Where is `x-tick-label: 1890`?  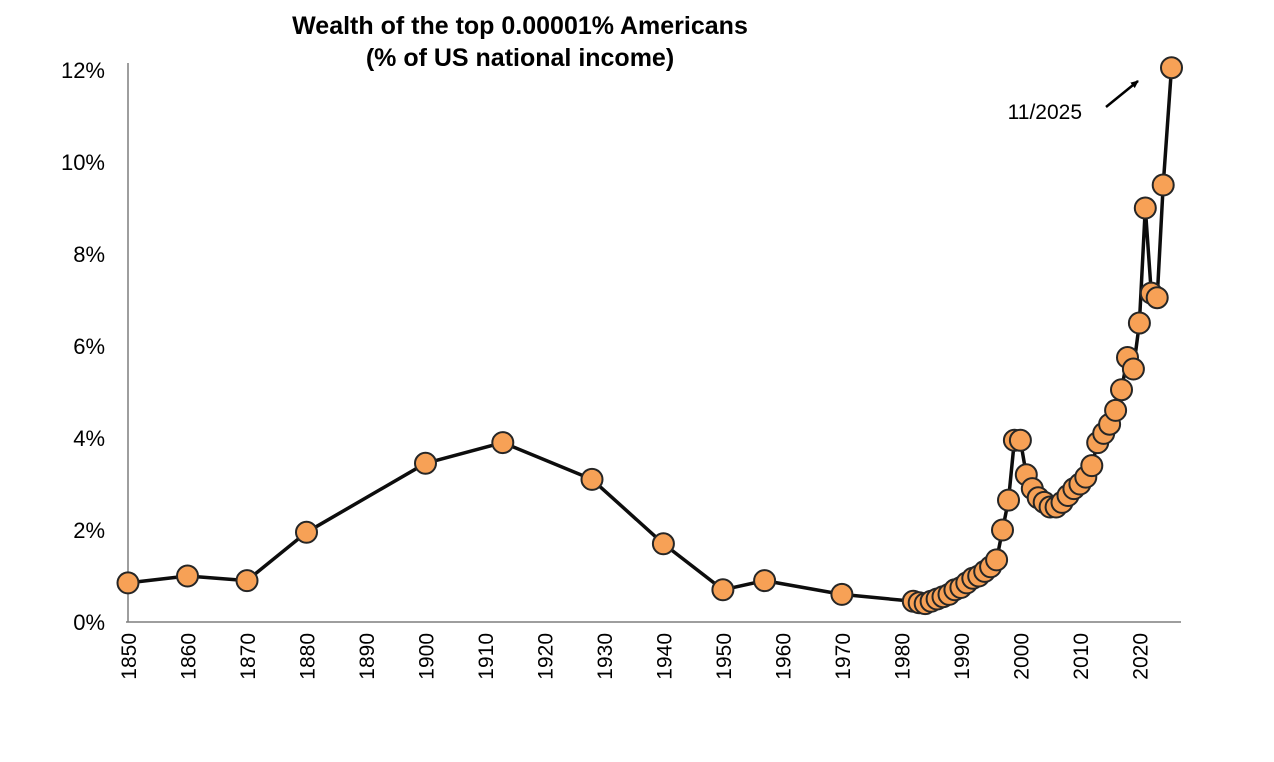 x-tick-label: 1890 is located at coordinates (367, 656).